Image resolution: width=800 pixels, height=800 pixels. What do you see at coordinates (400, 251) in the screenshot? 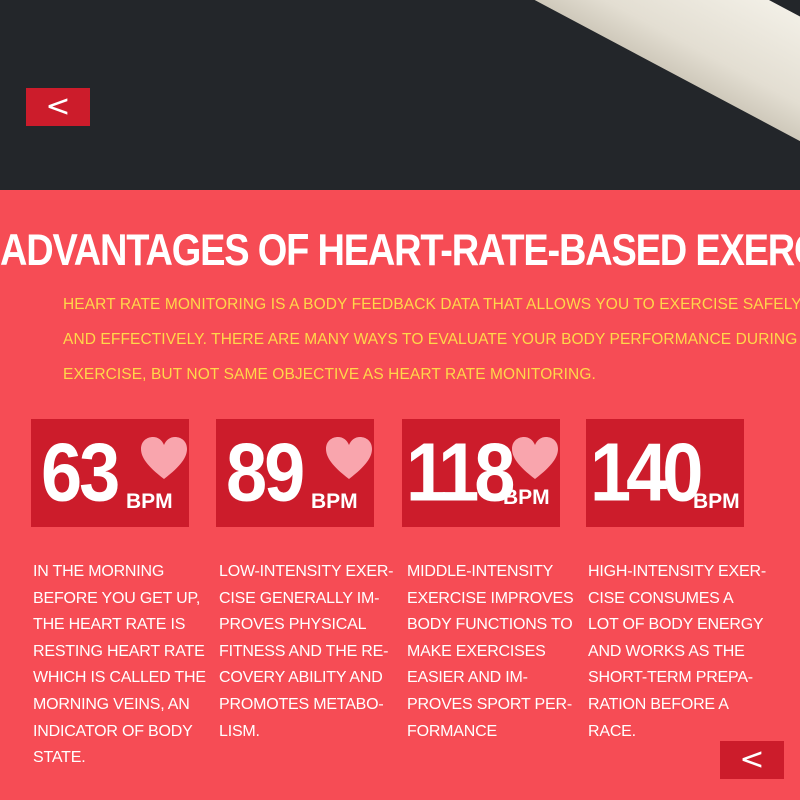
I see `section-title: ADVANTAGES OF HEART-RATE-BASED EXERCISES` at bounding box center [400, 251].